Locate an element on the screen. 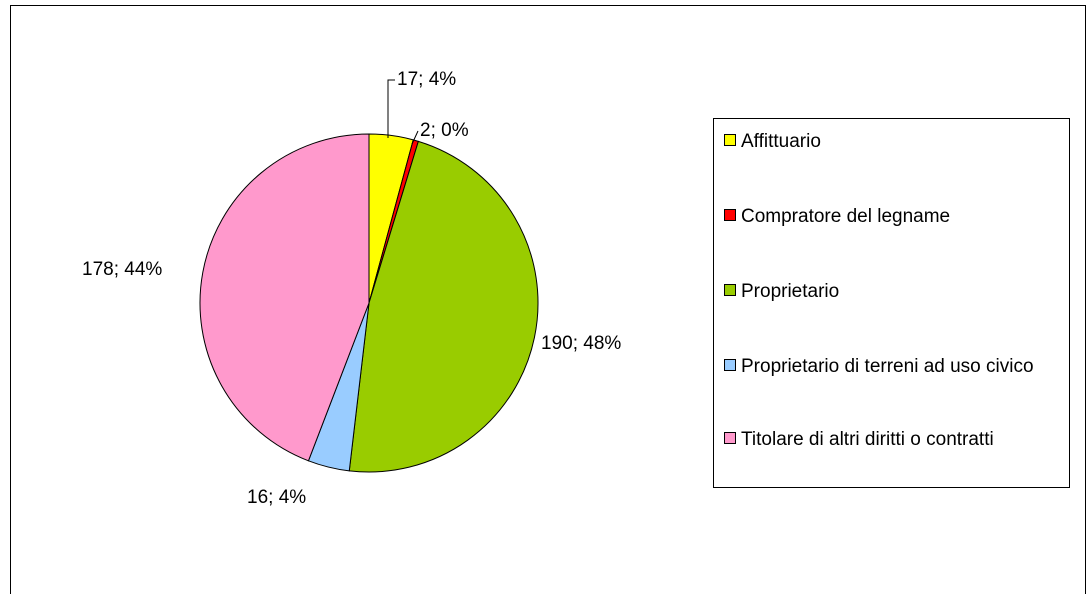 This screenshot has width=1092, height=594. legend-item: Proprietario di terreni ad uso civico is located at coordinates (894, 367).